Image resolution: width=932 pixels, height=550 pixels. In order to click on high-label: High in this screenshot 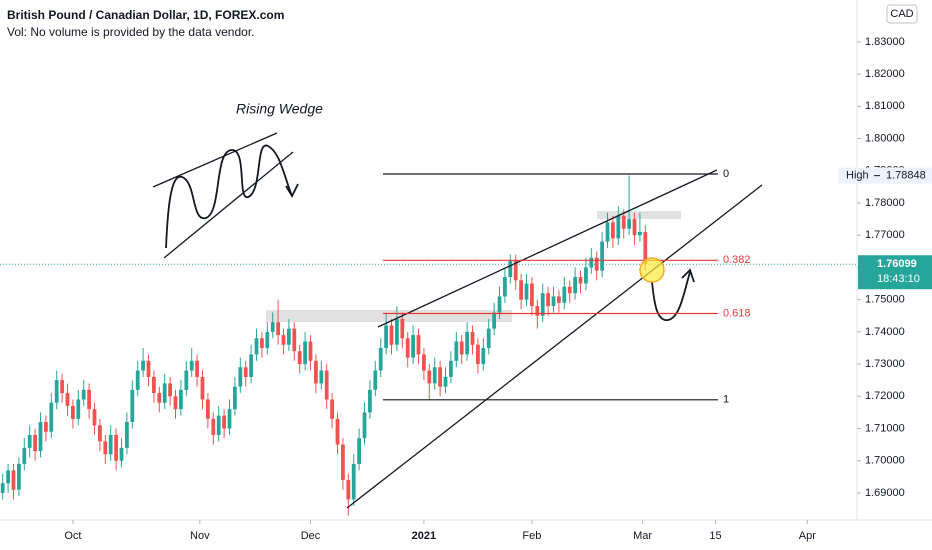, I will do `click(857, 176)`.